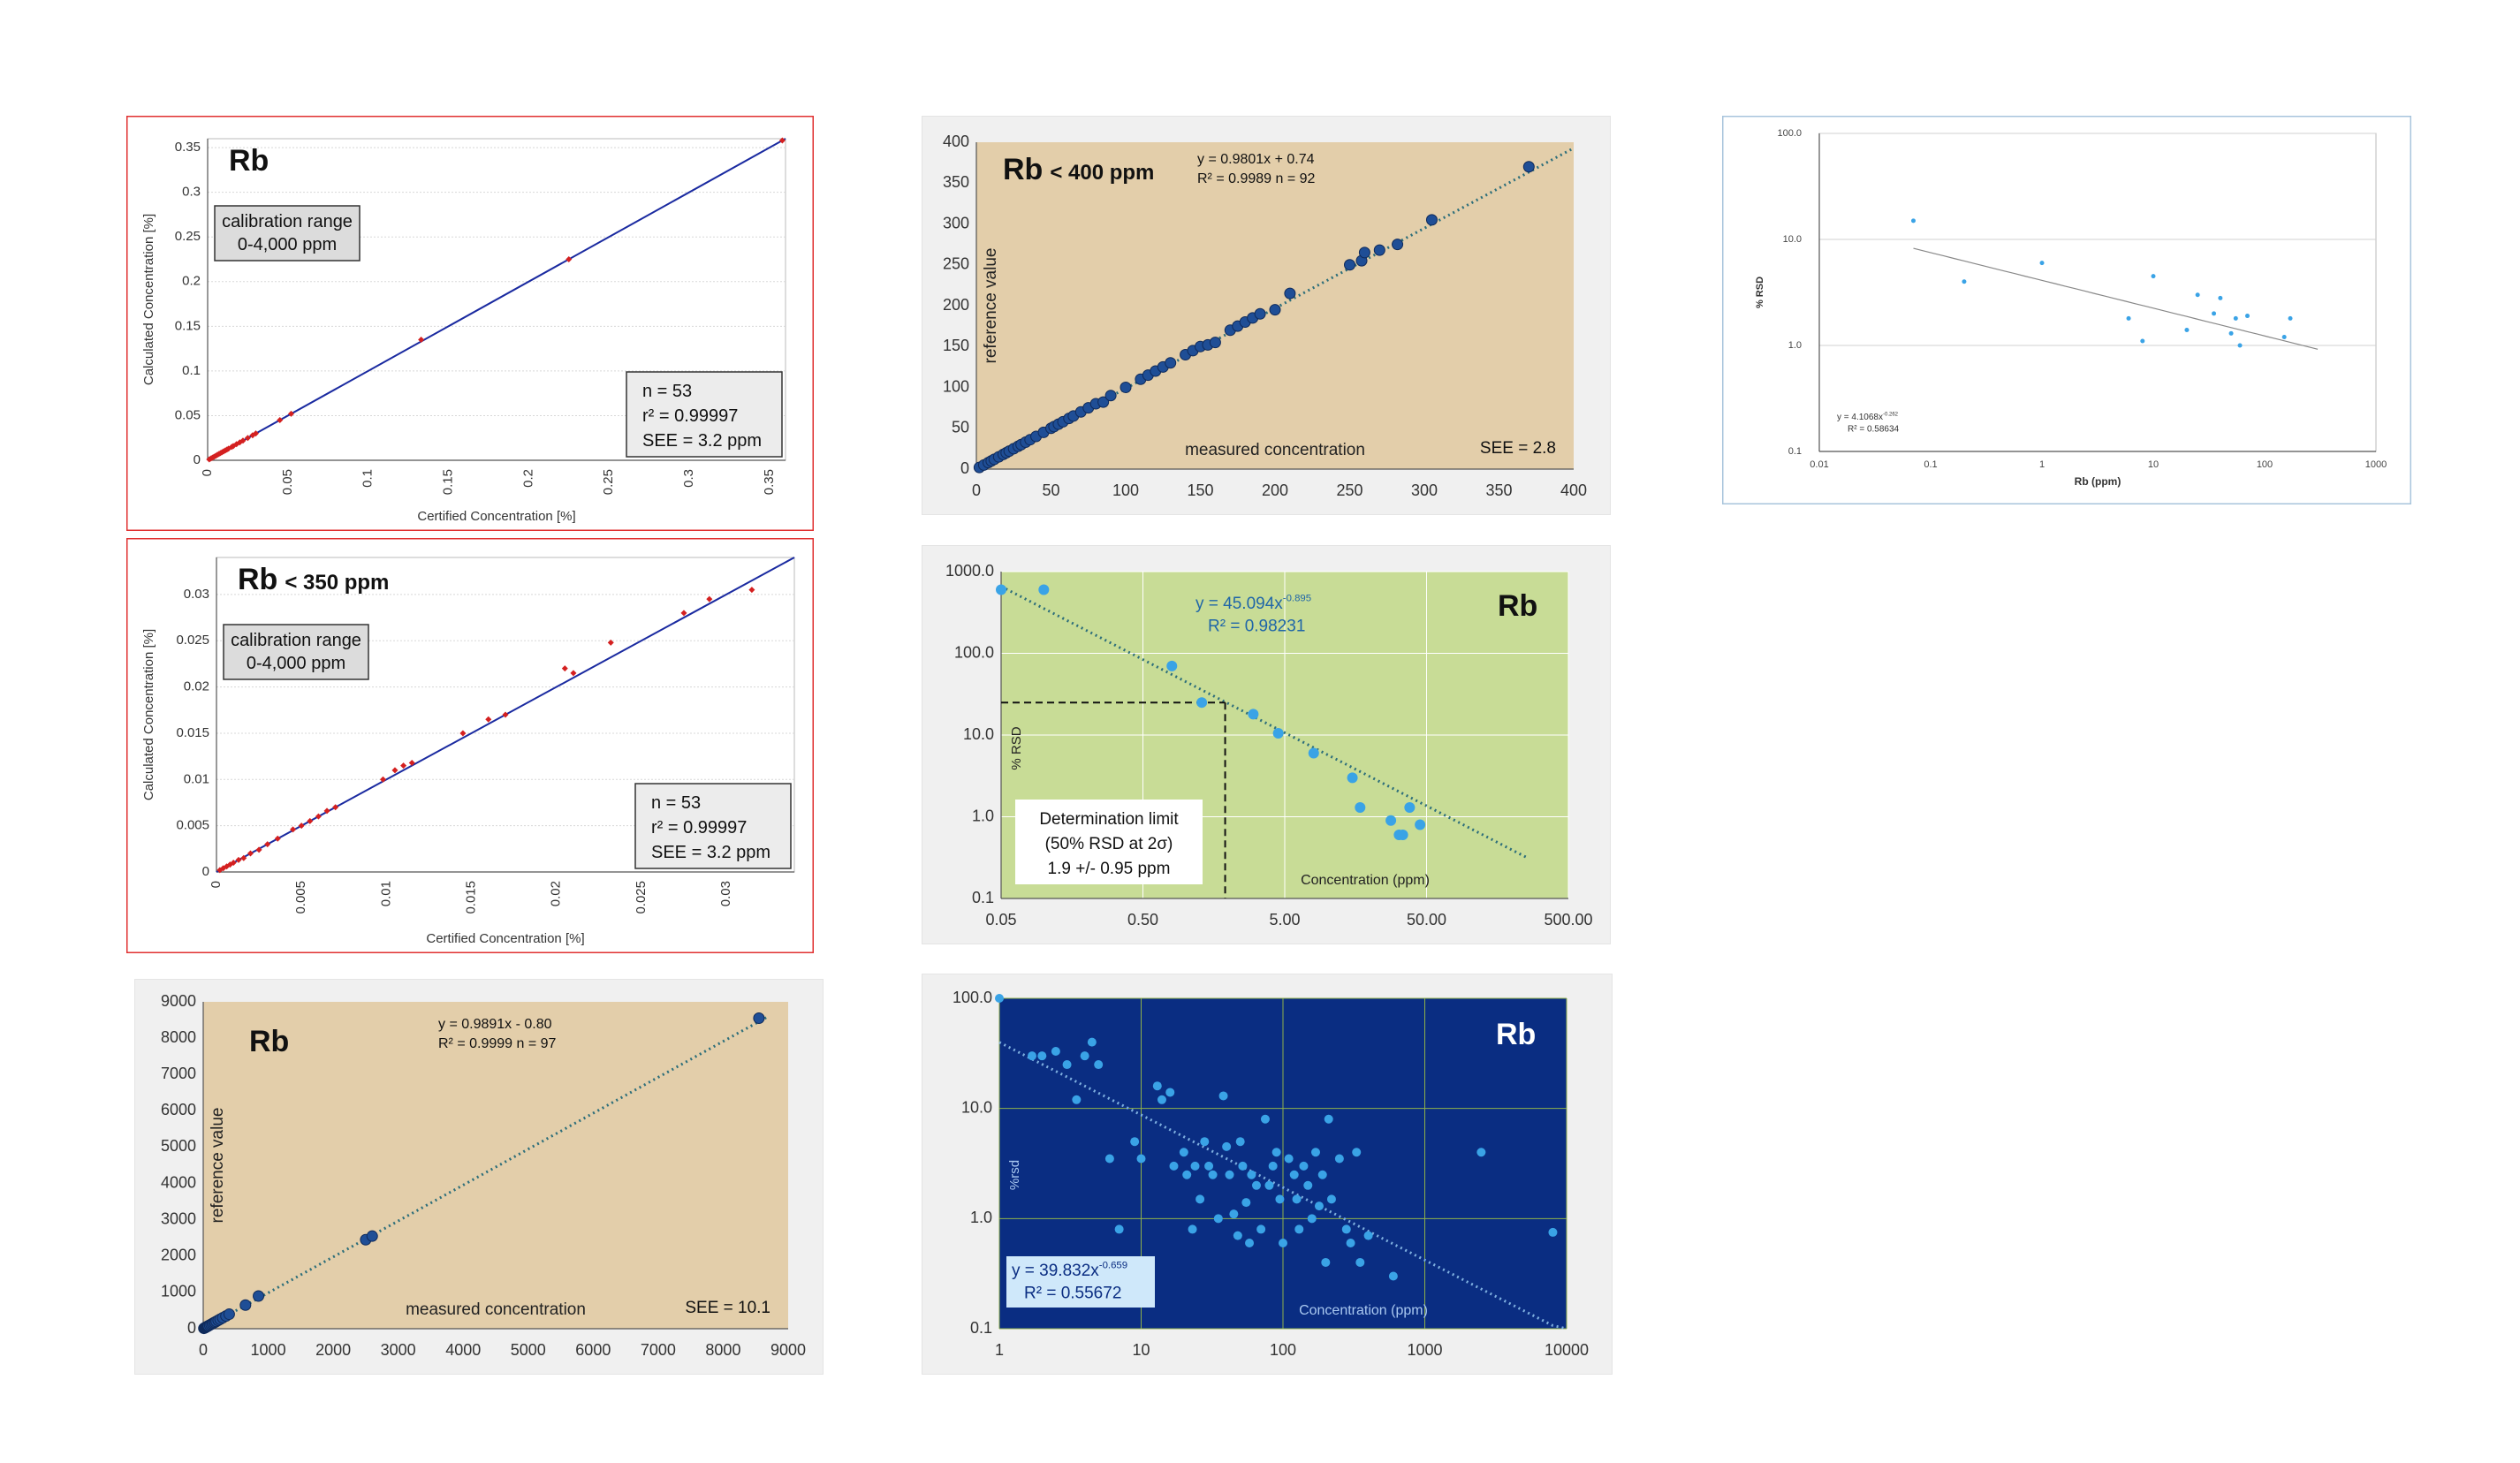  What do you see at coordinates (497, 1043) in the screenshot?
I see `regression-equation: R² = 0.9999 n = 97` at bounding box center [497, 1043].